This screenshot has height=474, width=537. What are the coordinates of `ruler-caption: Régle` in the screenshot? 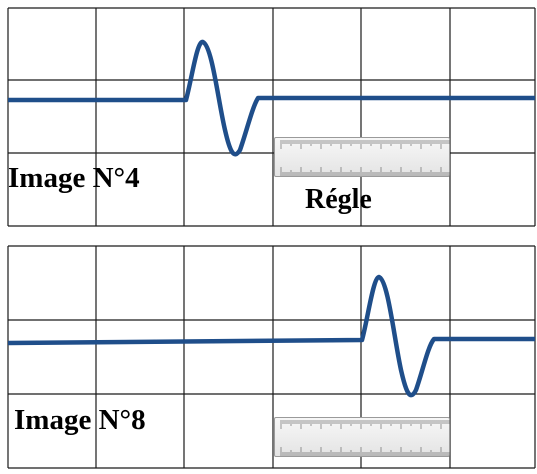 It's located at (338, 199).